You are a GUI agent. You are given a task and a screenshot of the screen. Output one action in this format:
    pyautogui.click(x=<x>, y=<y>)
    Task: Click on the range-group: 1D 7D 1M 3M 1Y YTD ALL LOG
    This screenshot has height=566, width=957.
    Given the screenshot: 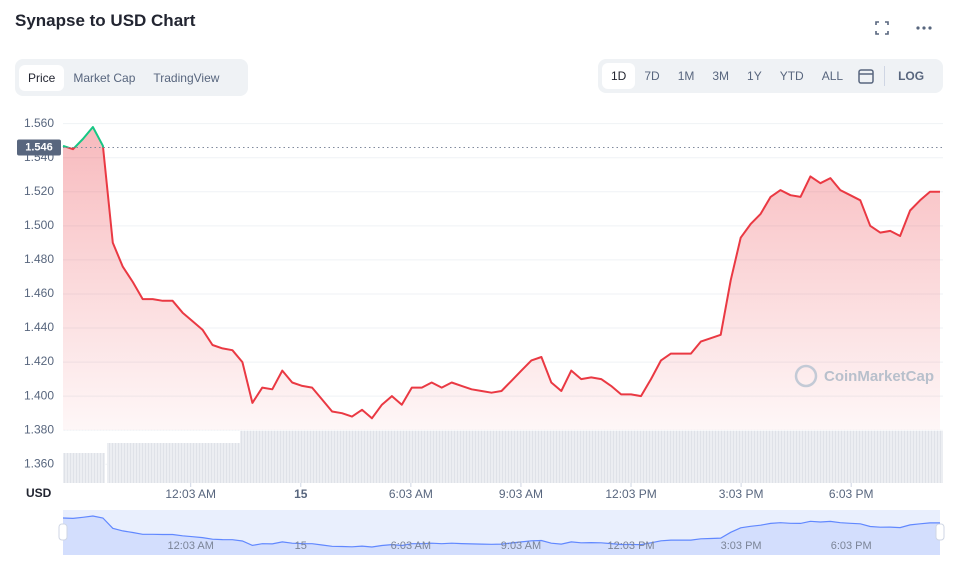 What is the action you would take?
    pyautogui.click(x=770, y=76)
    